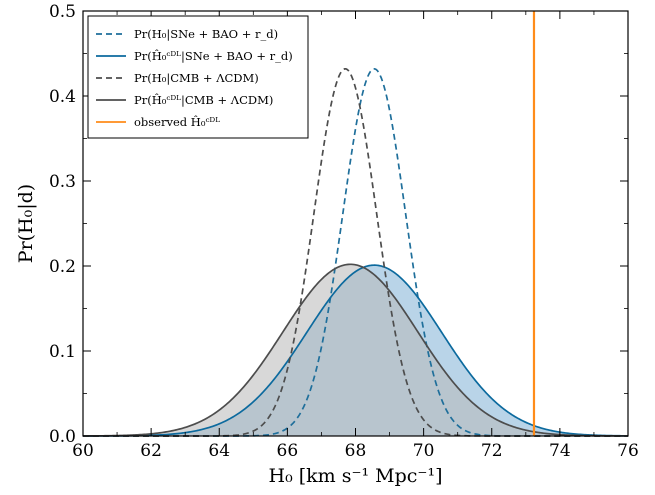 This screenshot has width=655, height=495. What do you see at coordinates (83, 451) in the screenshot?
I see `x-tick-label: 60` at bounding box center [83, 451].